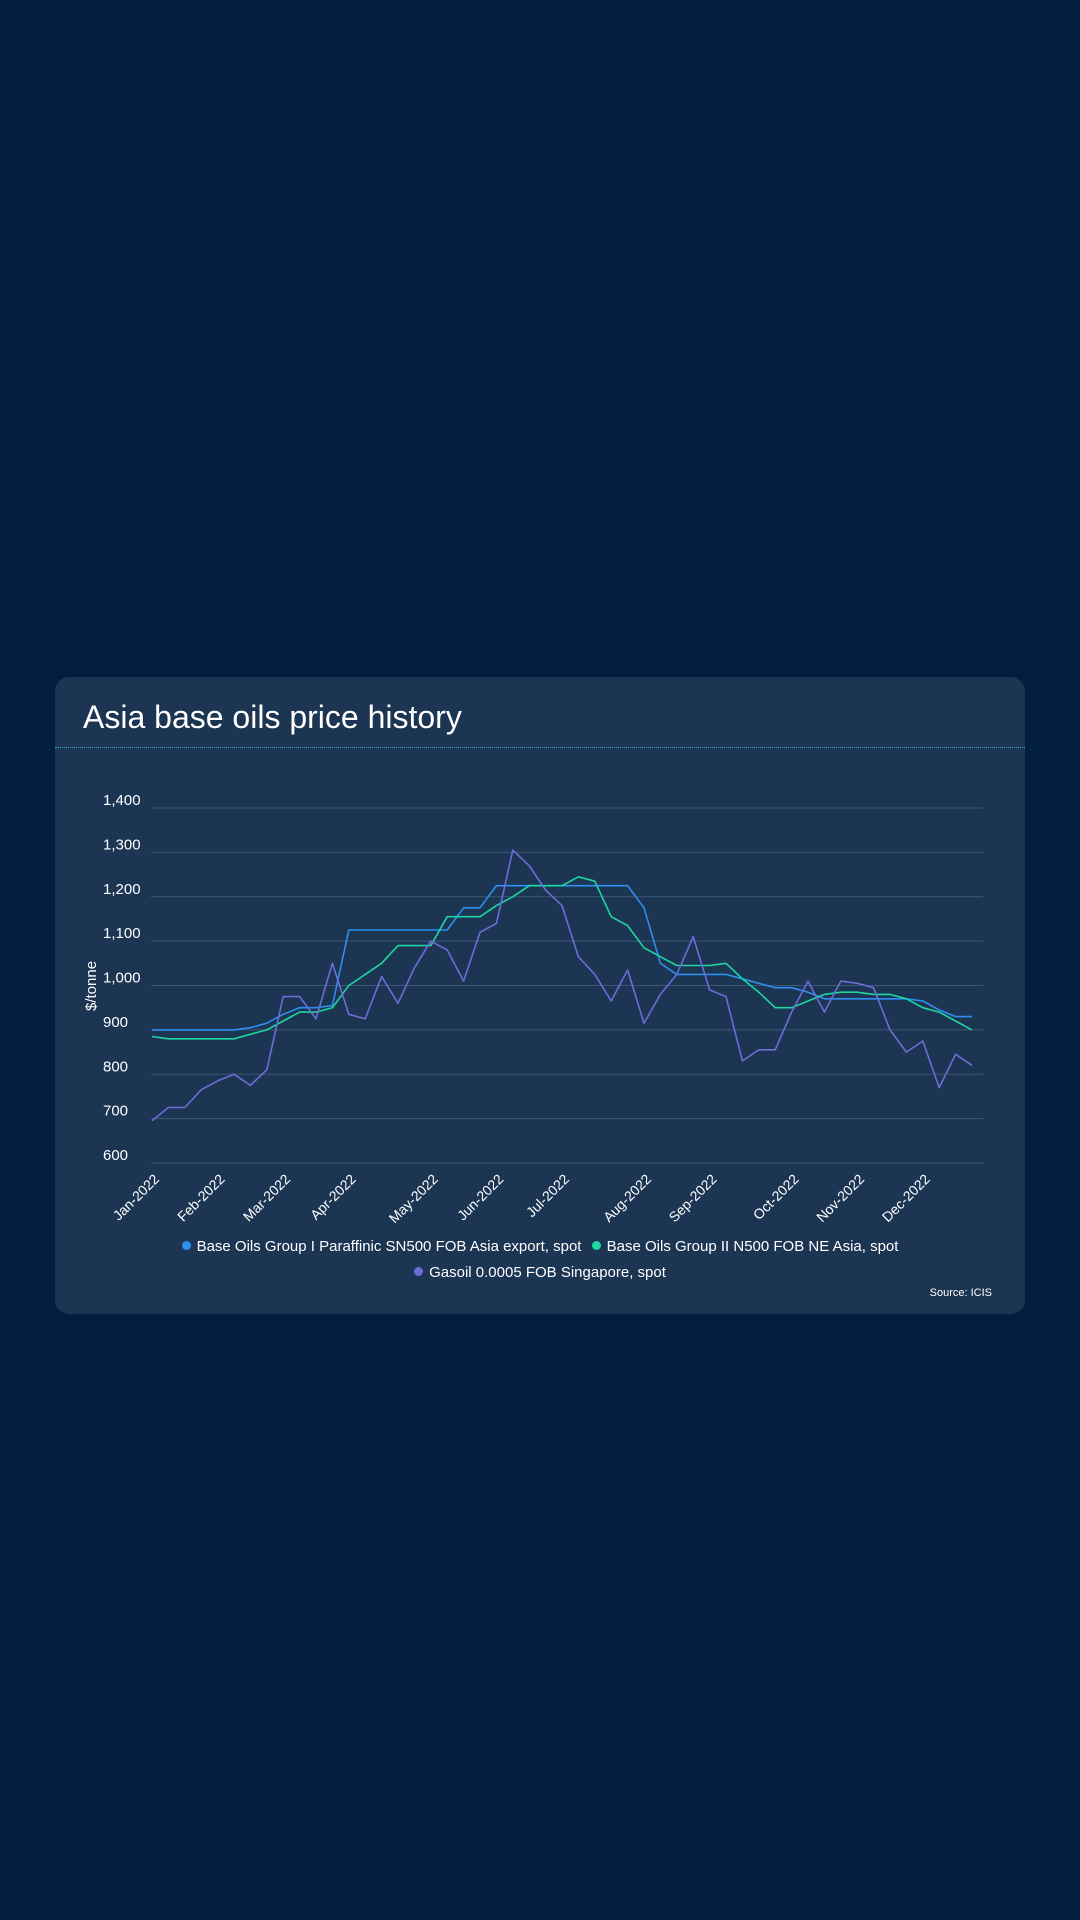 The image size is (1080, 1920). Describe the element at coordinates (960, 1293) in the screenshot. I see `source-note: Source: ICIS` at that location.